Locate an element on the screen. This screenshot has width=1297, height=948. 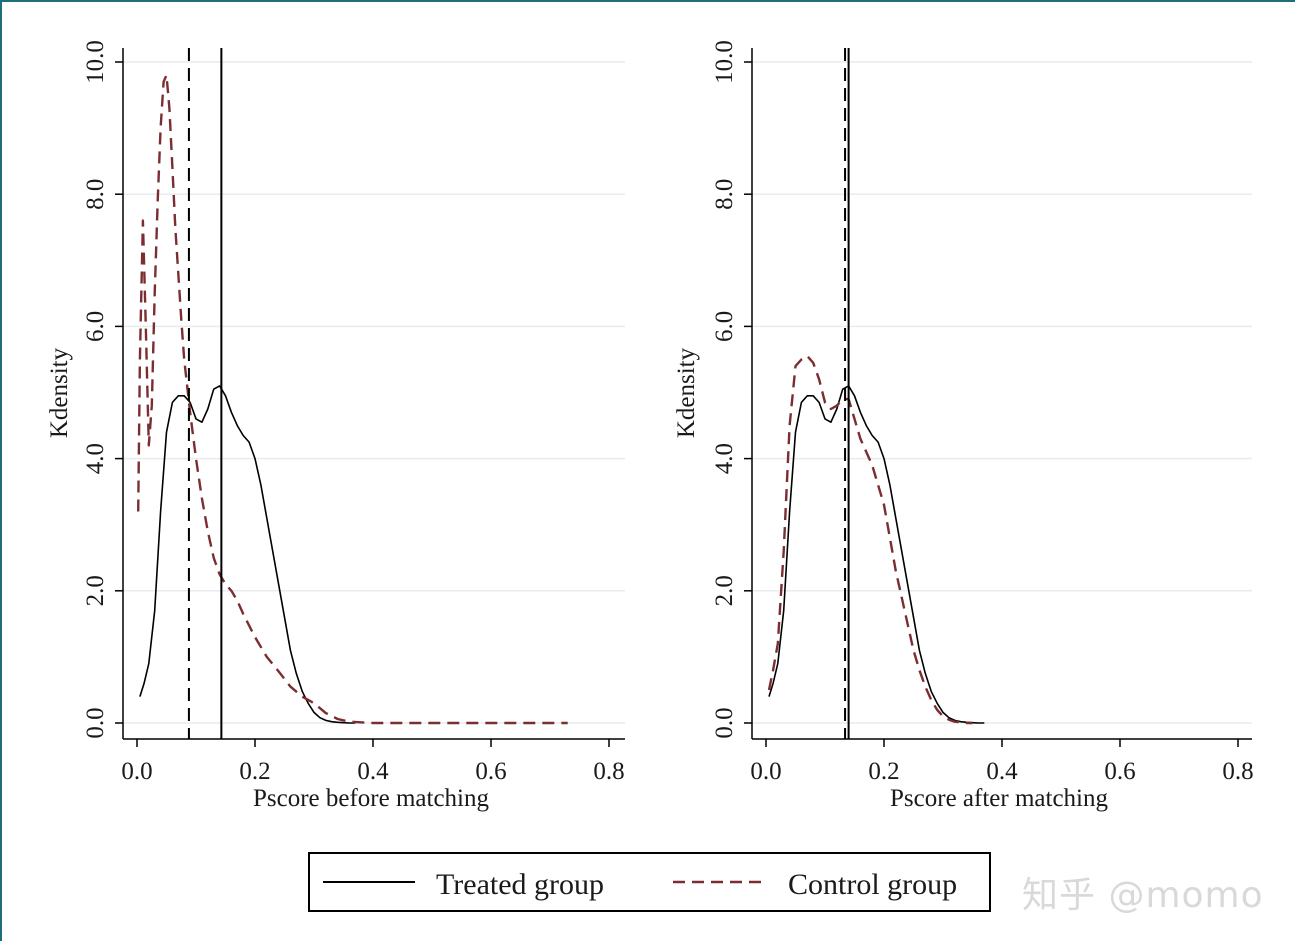
x-axis-title: Pscore before matching is located at coordinates (371, 798).